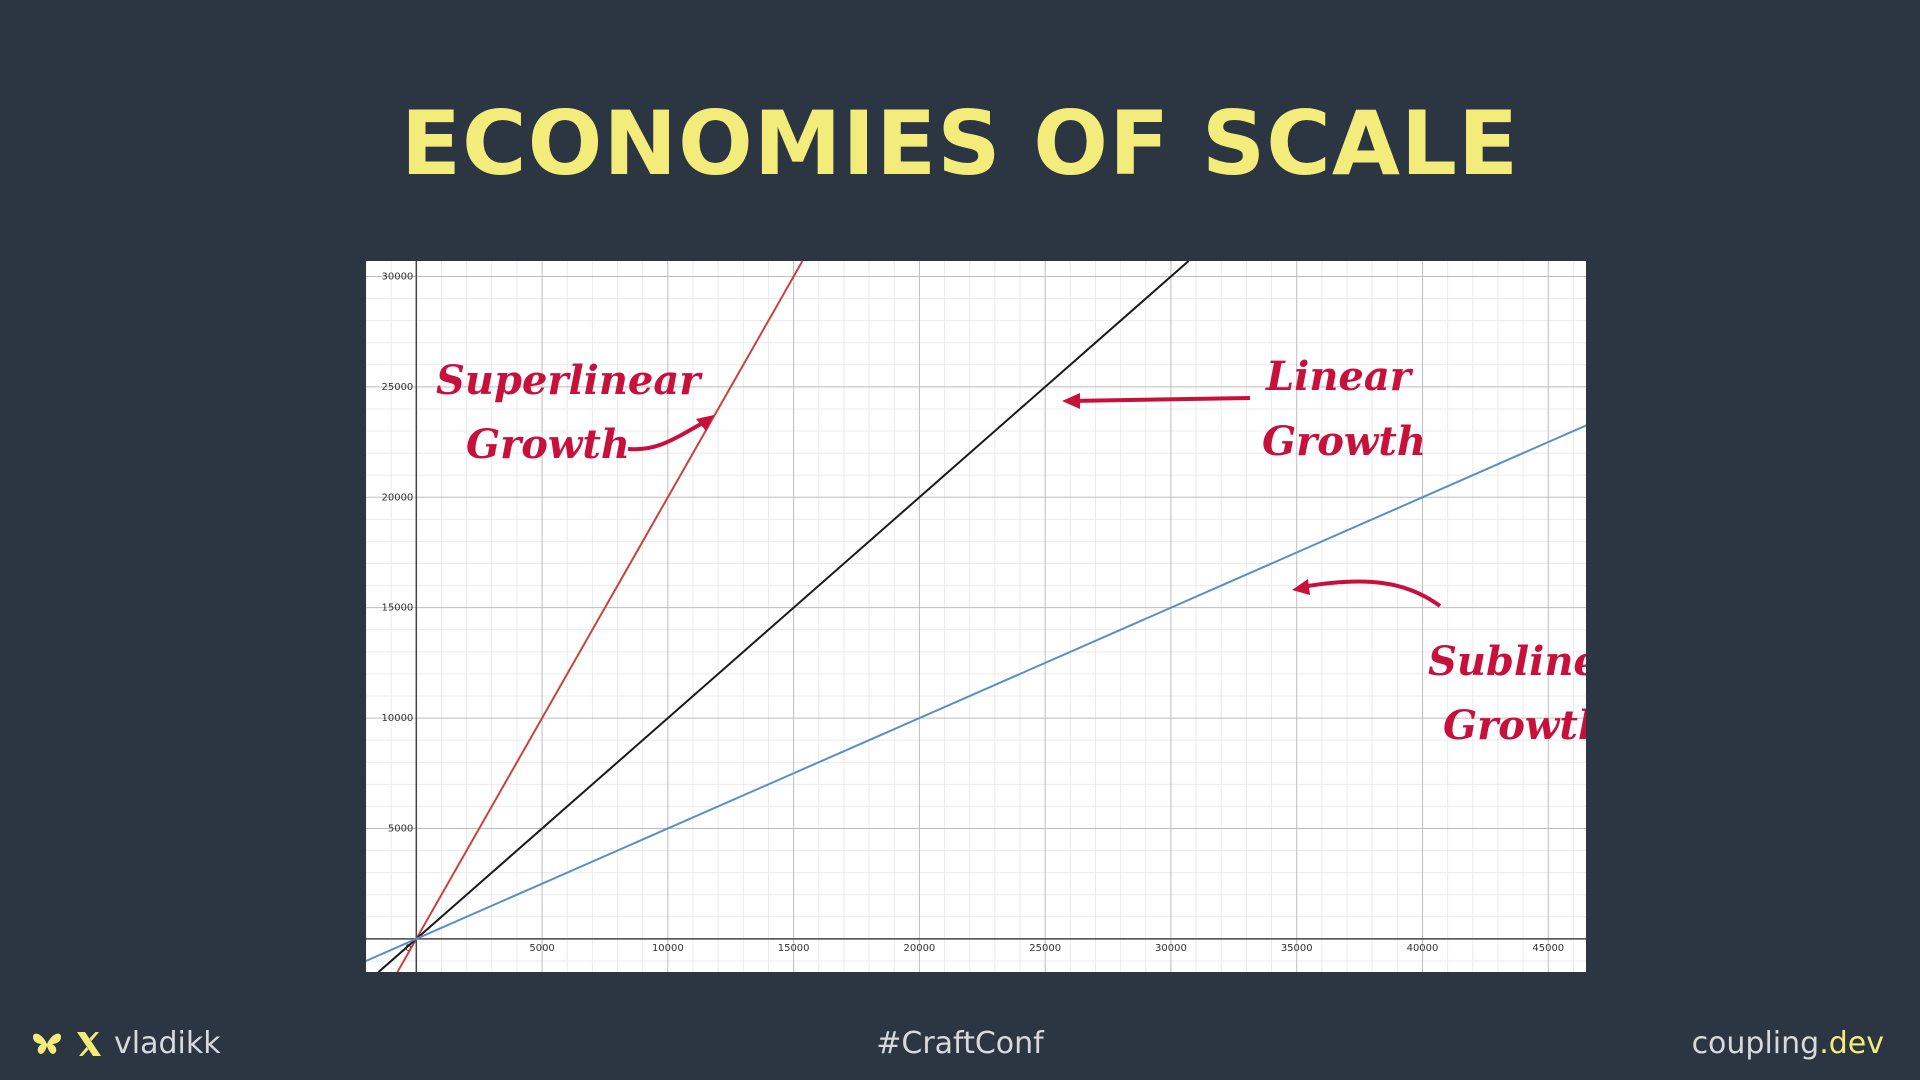 The width and height of the screenshot is (1920, 1080). I want to click on footer-hashtag: #CraftConf, so click(960, 1044).